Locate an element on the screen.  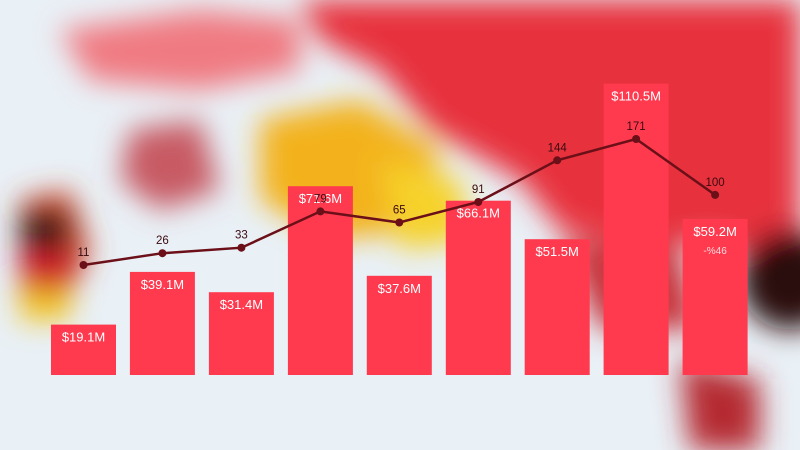
line-point-label-6: 91 is located at coordinates (478, 190).